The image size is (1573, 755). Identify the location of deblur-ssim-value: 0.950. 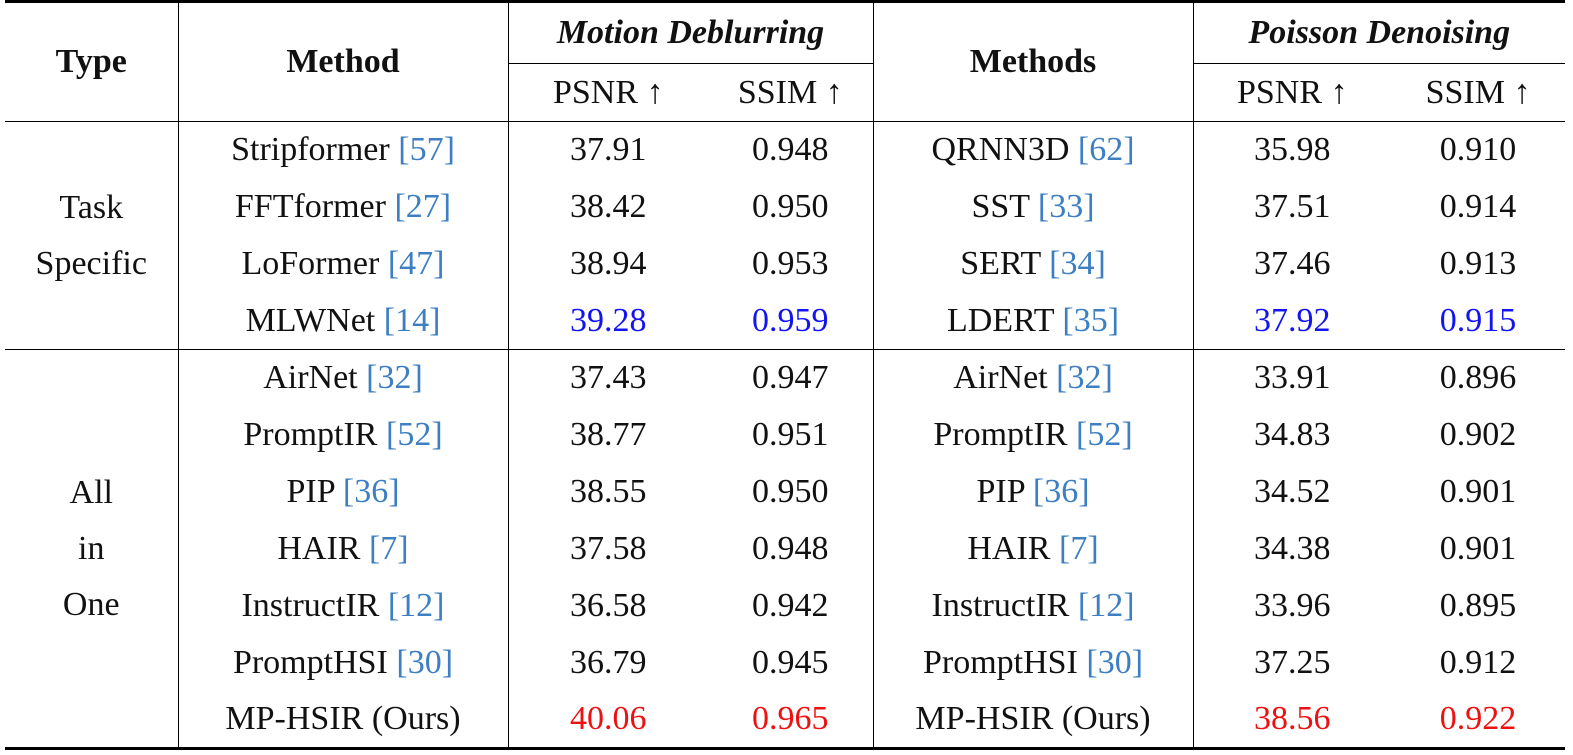
(791, 492).